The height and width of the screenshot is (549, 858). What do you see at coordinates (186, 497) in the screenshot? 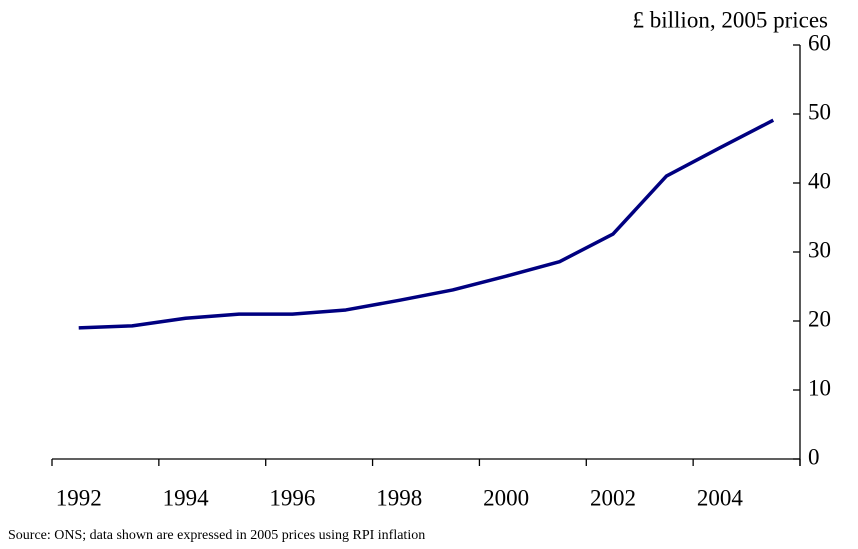
I see `x-tick-label: 1994` at bounding box center [186, 497].